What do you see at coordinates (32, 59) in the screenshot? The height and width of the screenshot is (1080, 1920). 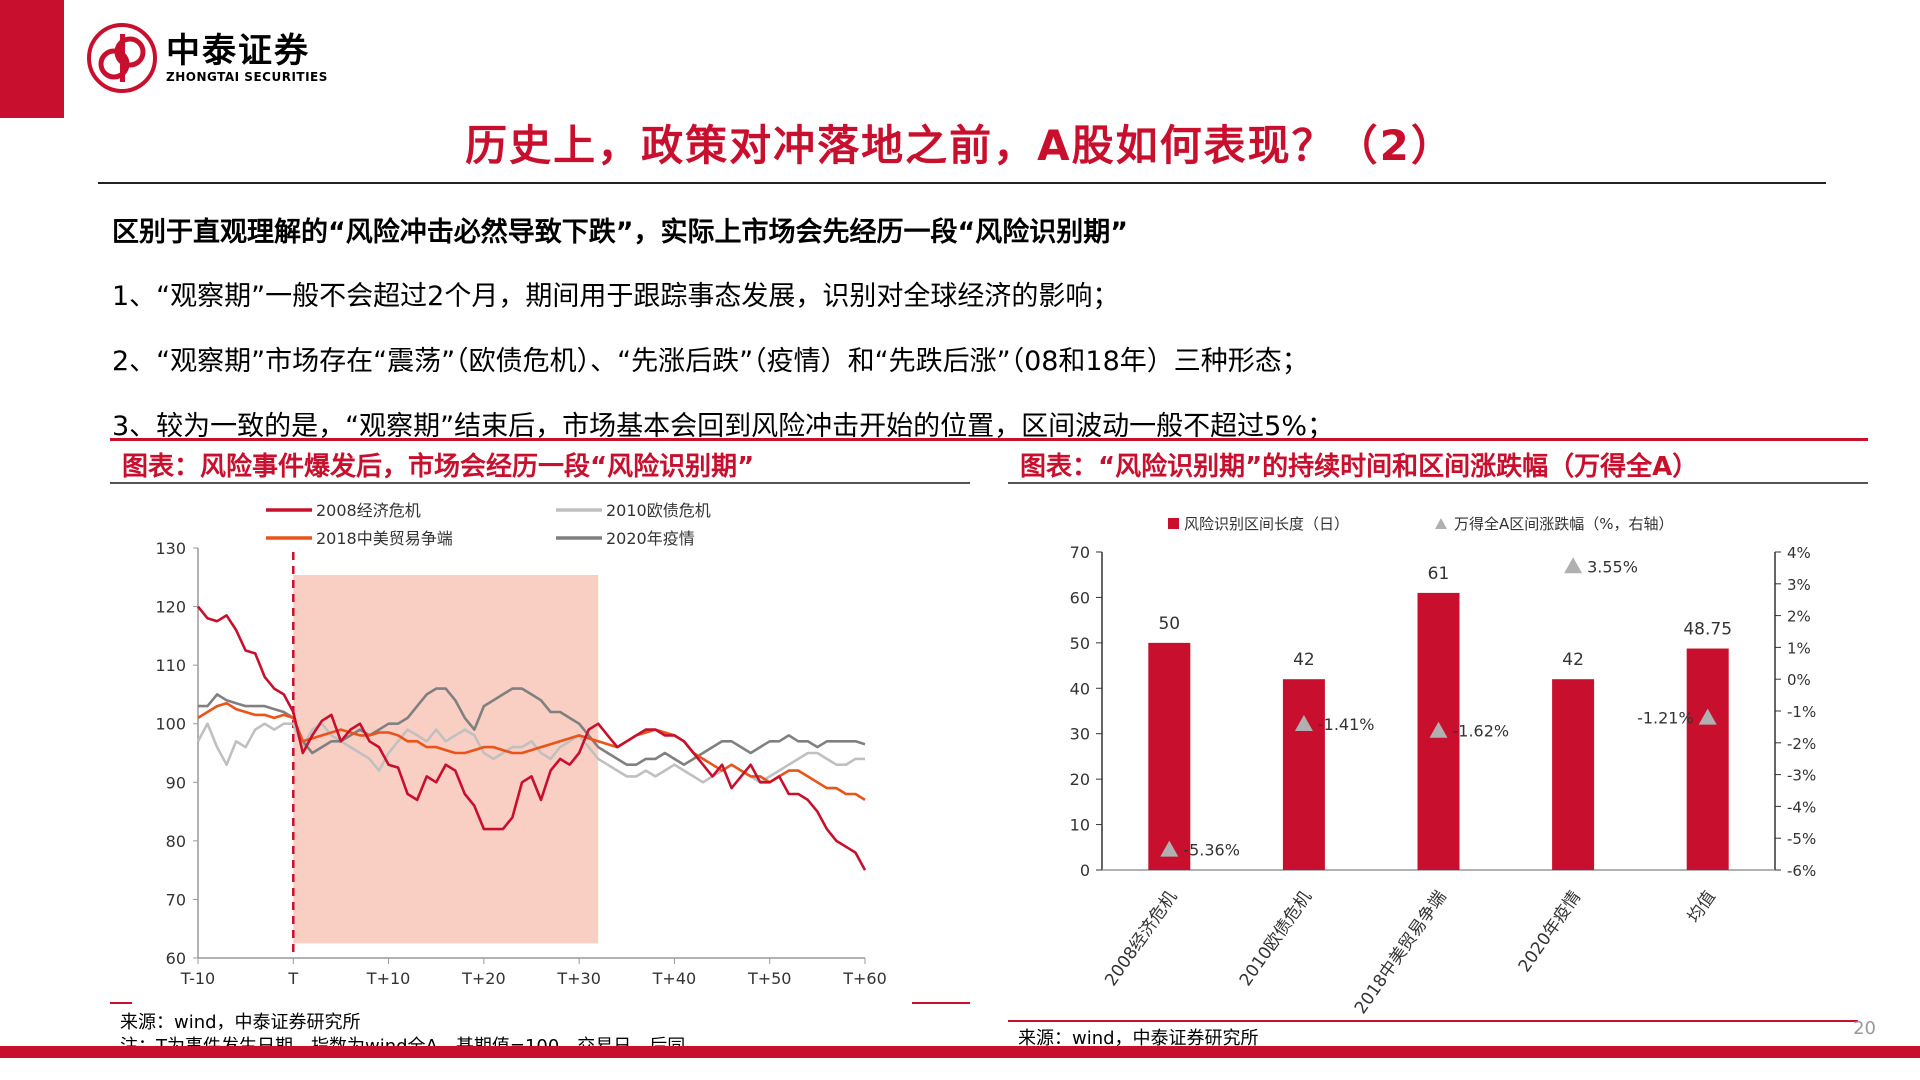 I see `corner-accent` at bounding box center [32, 59].